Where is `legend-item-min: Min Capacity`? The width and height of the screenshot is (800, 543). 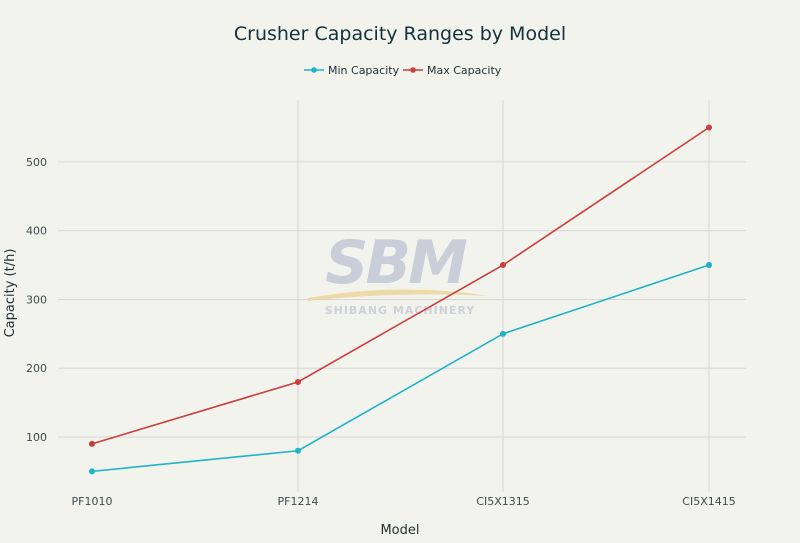
legend-item-min: Min Capacity is located at coordinates (352, 70).